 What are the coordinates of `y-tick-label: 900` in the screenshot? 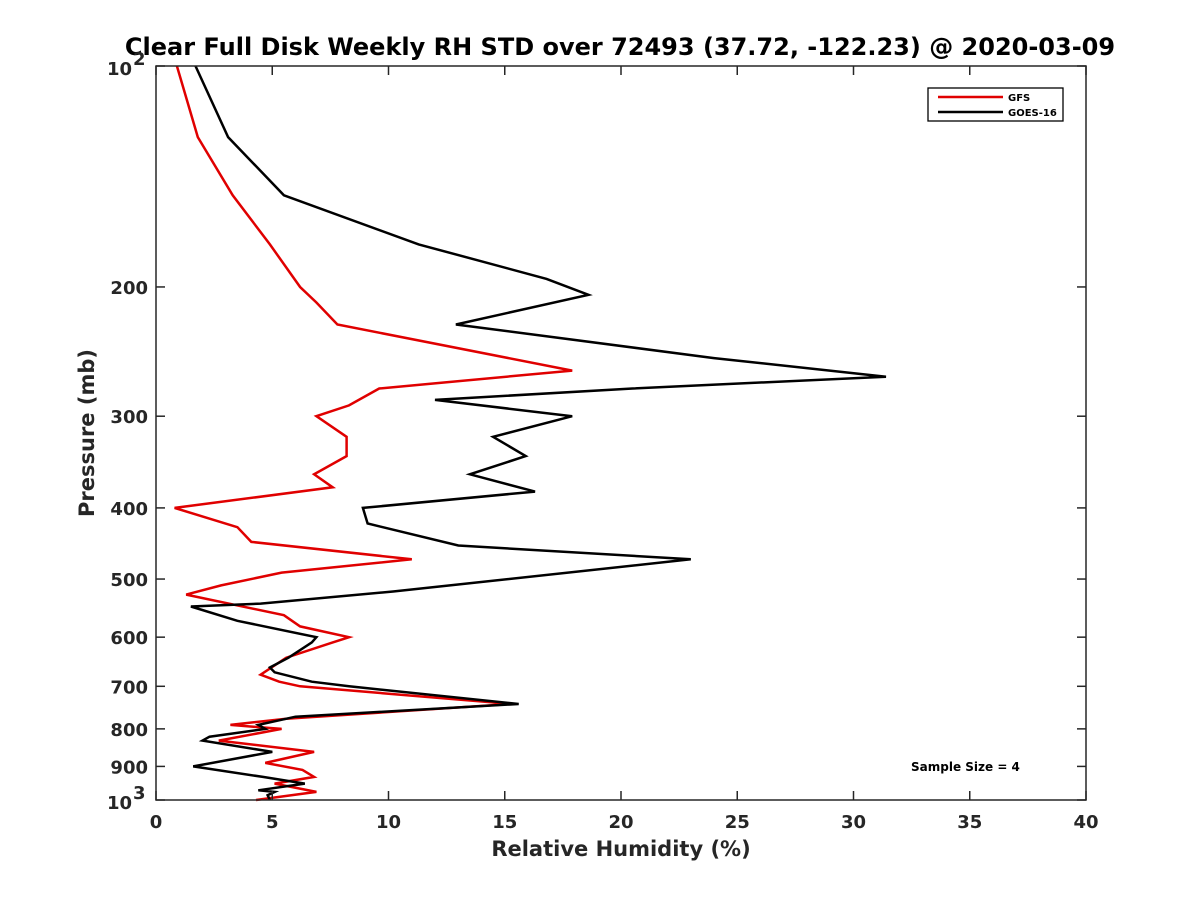 It's located at (129, 767).